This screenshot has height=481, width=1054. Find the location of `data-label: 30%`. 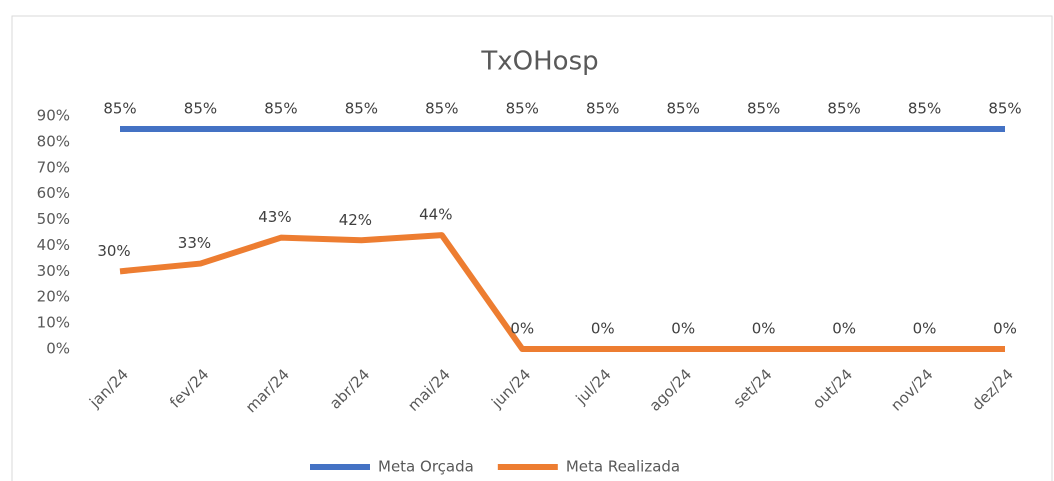

data-label: 30% is located at coordinates (113, 251).